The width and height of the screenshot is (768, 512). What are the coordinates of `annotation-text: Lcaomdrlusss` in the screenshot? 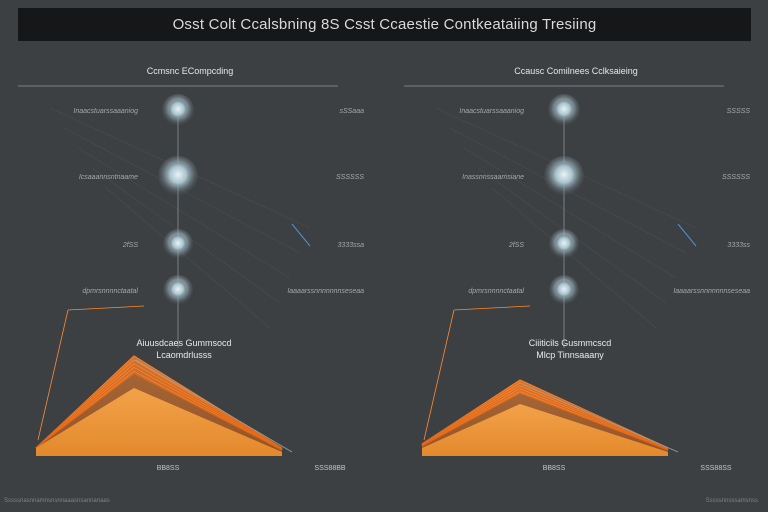 It's located at (184, 355).